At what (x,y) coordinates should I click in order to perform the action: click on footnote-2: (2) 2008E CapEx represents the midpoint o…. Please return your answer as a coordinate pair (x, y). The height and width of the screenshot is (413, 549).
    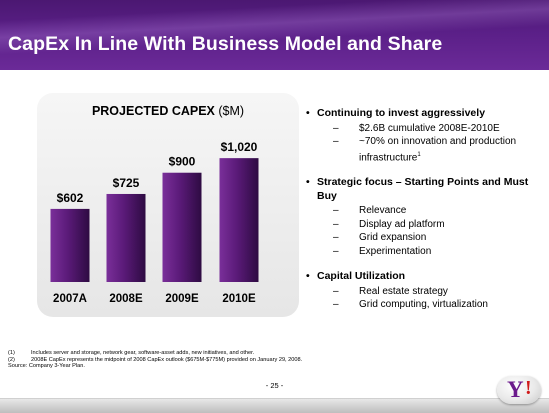
    Looking at the image, I should click on (155, 360).